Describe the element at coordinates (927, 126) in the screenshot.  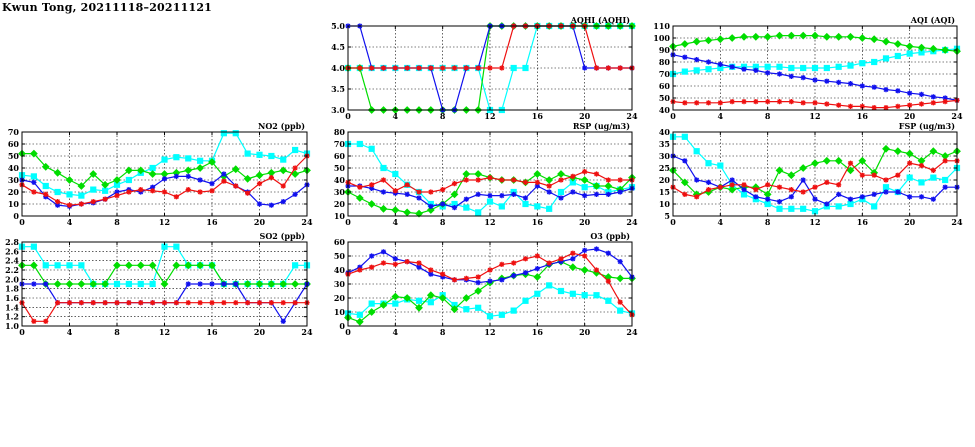
I see `panel-title: FSP (ug/m3)` at that location.